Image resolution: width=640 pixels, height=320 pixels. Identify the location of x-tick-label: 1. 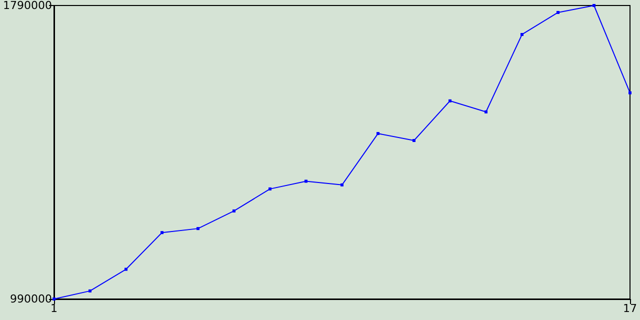
(54, 308).